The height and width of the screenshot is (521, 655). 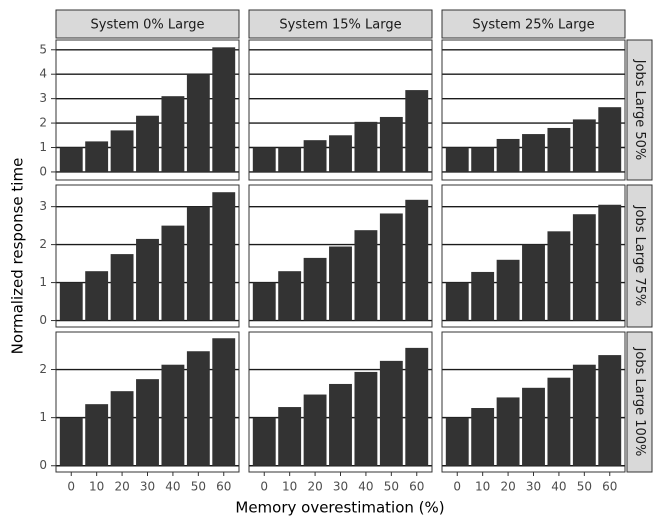 I want to click on row-label: Jobs Large 50%, so click(x=639, y=110).